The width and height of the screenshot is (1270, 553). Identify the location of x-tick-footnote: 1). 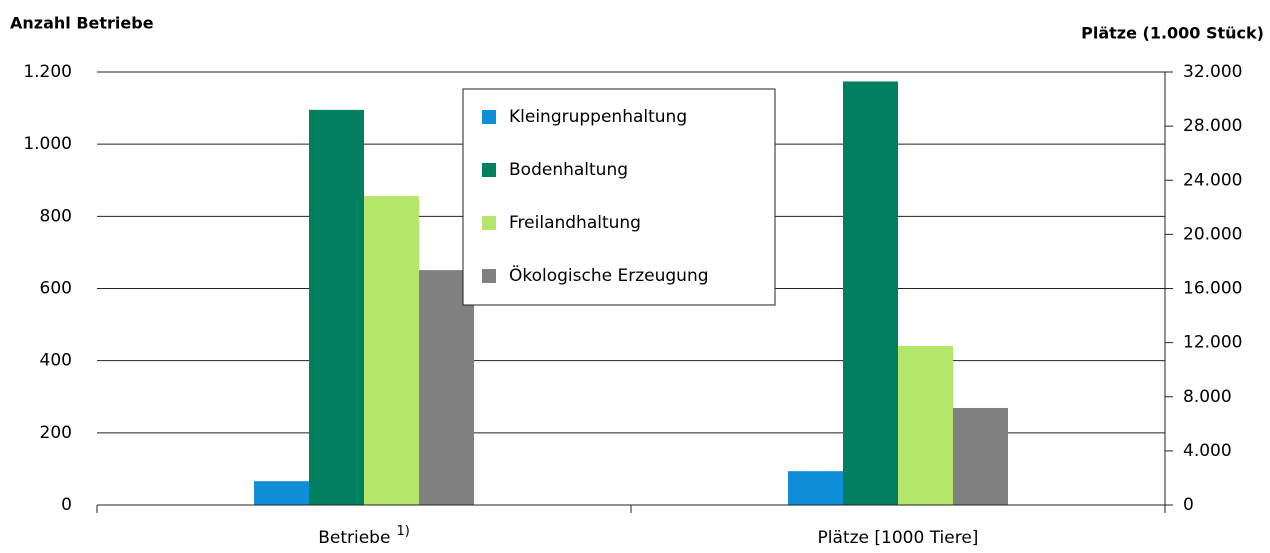
(402, 531).